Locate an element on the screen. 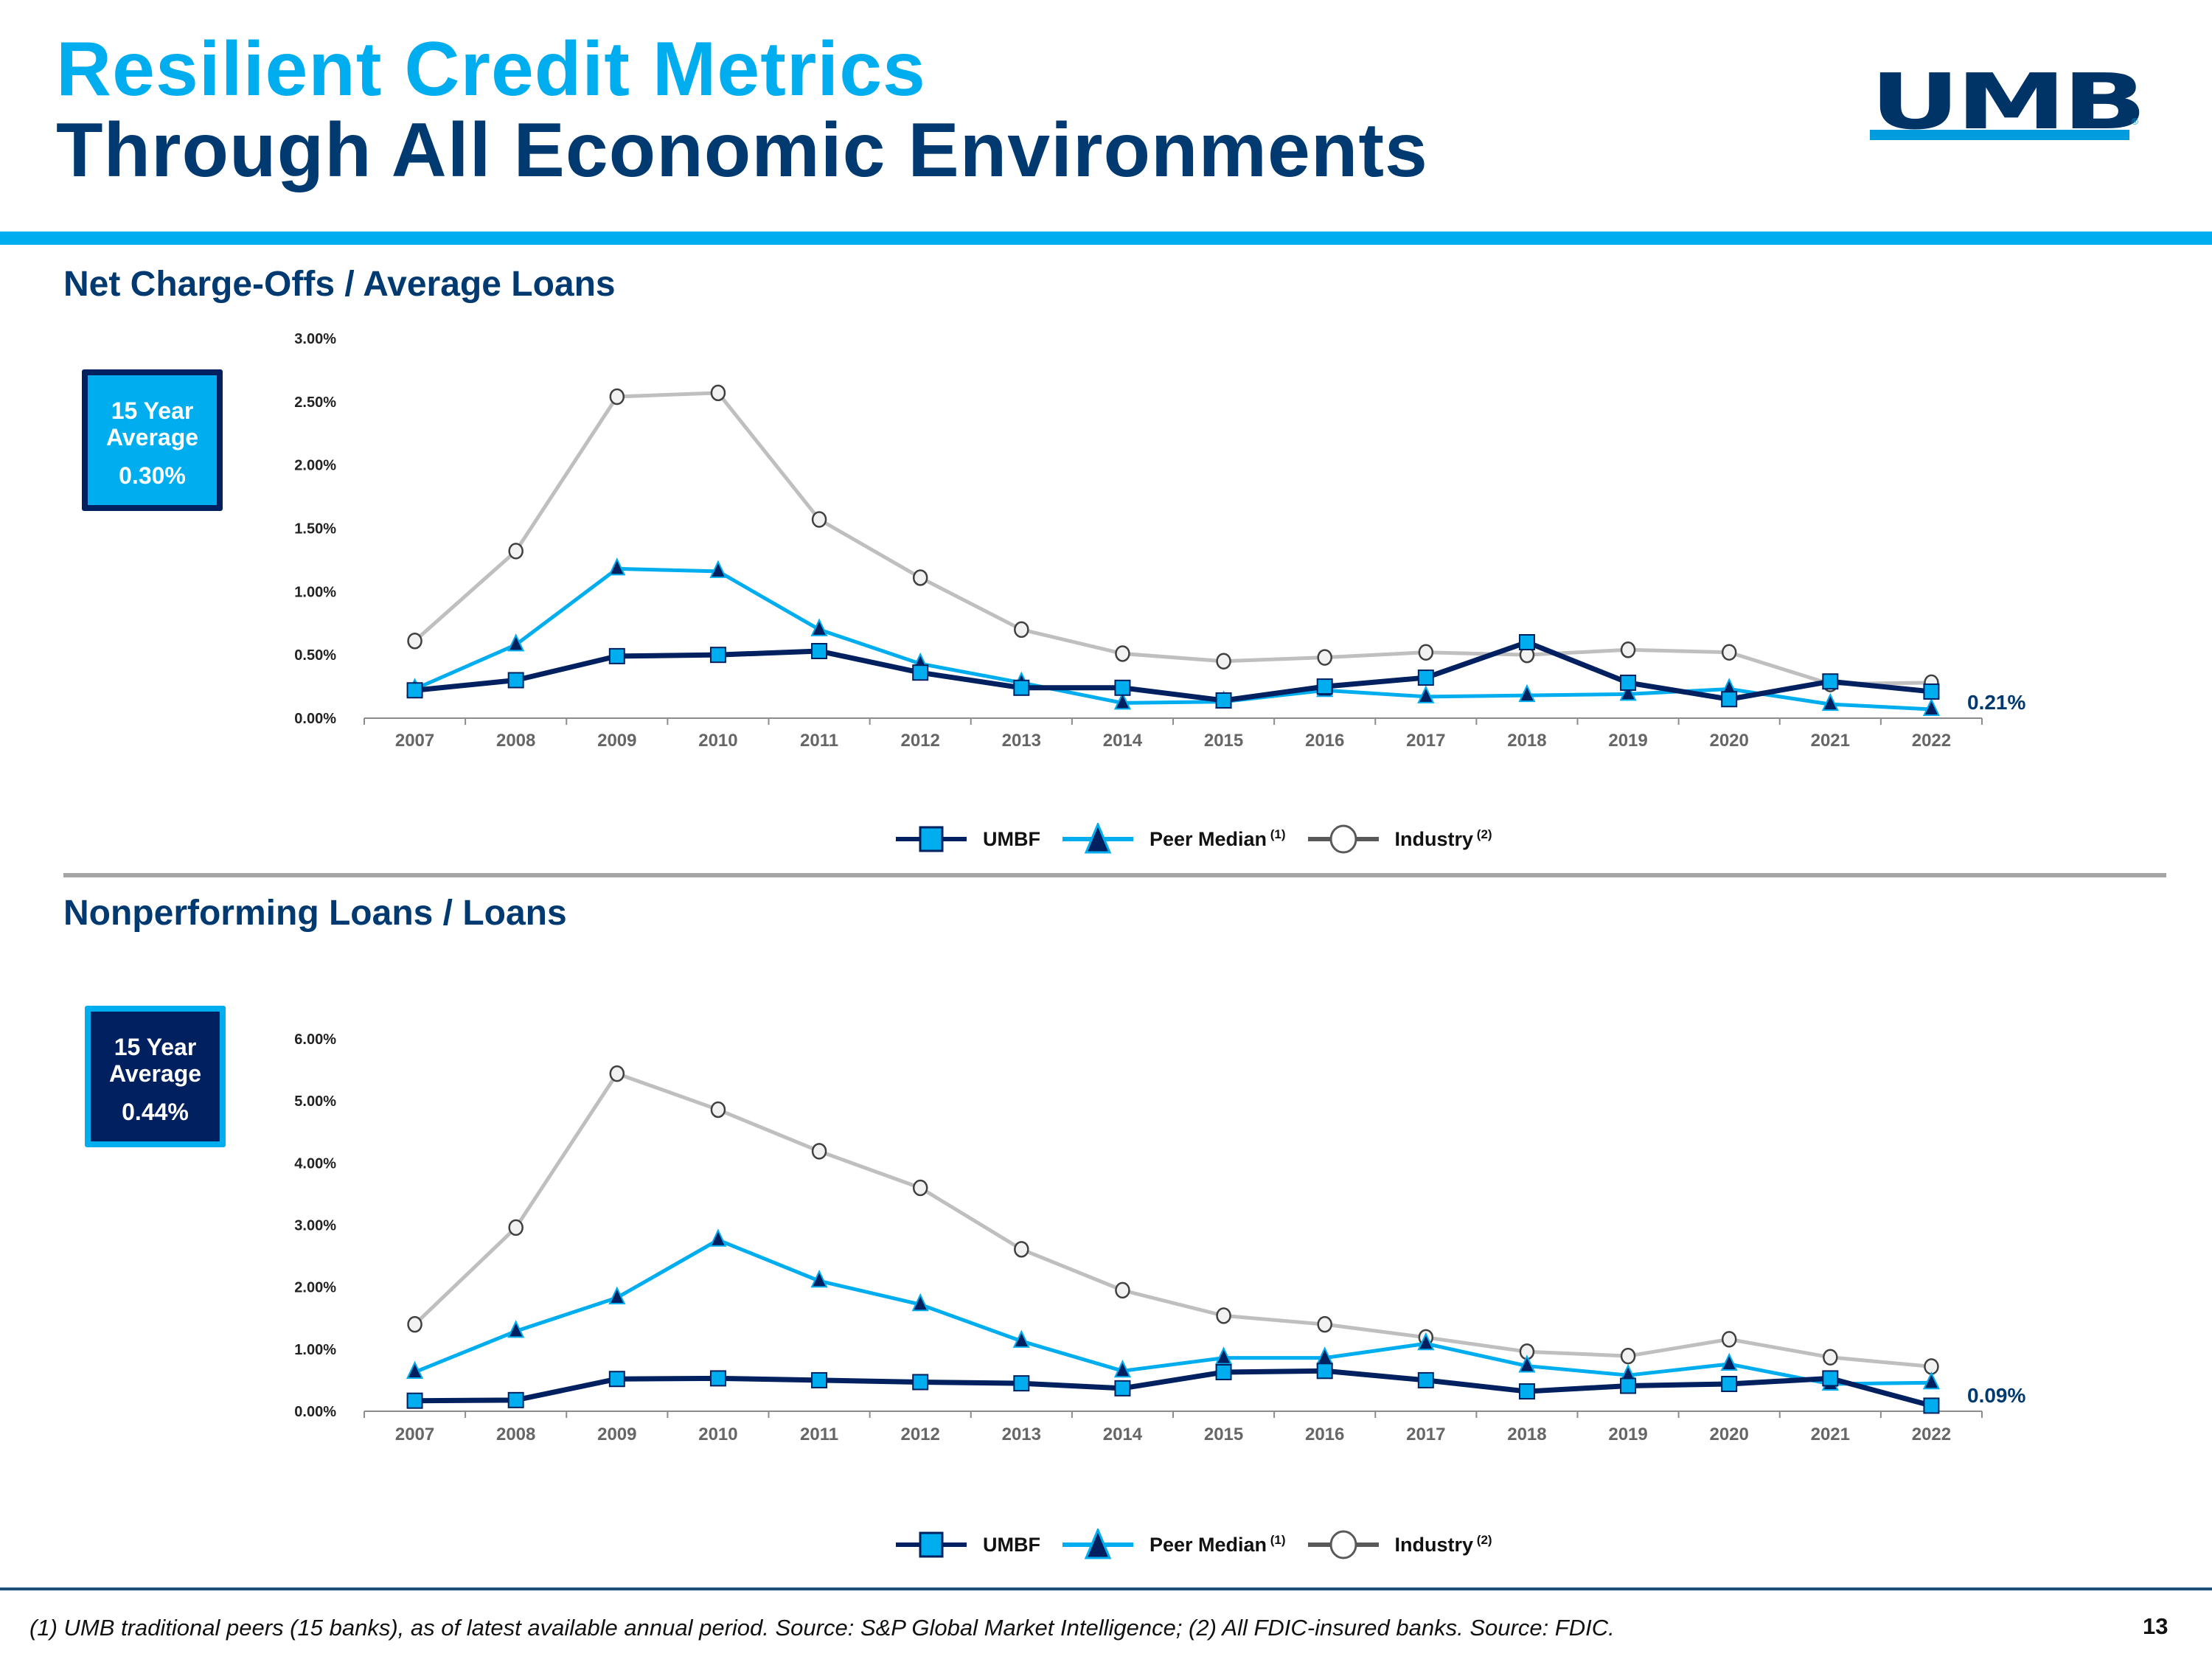  x-tick-label: 2017 is located at coordinates (1425, 1434).